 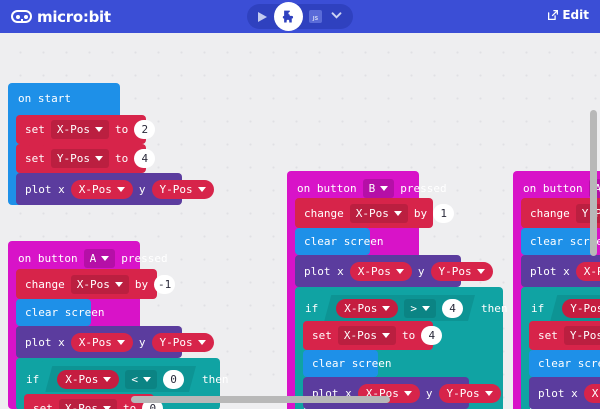 What do you see at coordinates (372, 188) in the screenshot?
I see `button-name: B` at bounding box center [372, 188].